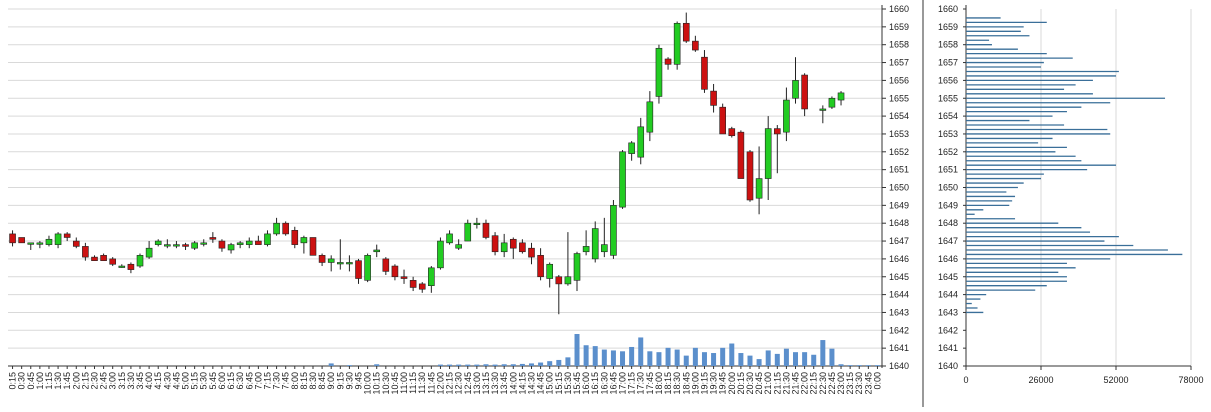  I want to click on y-tick-label: 1655, so click(899, 98).